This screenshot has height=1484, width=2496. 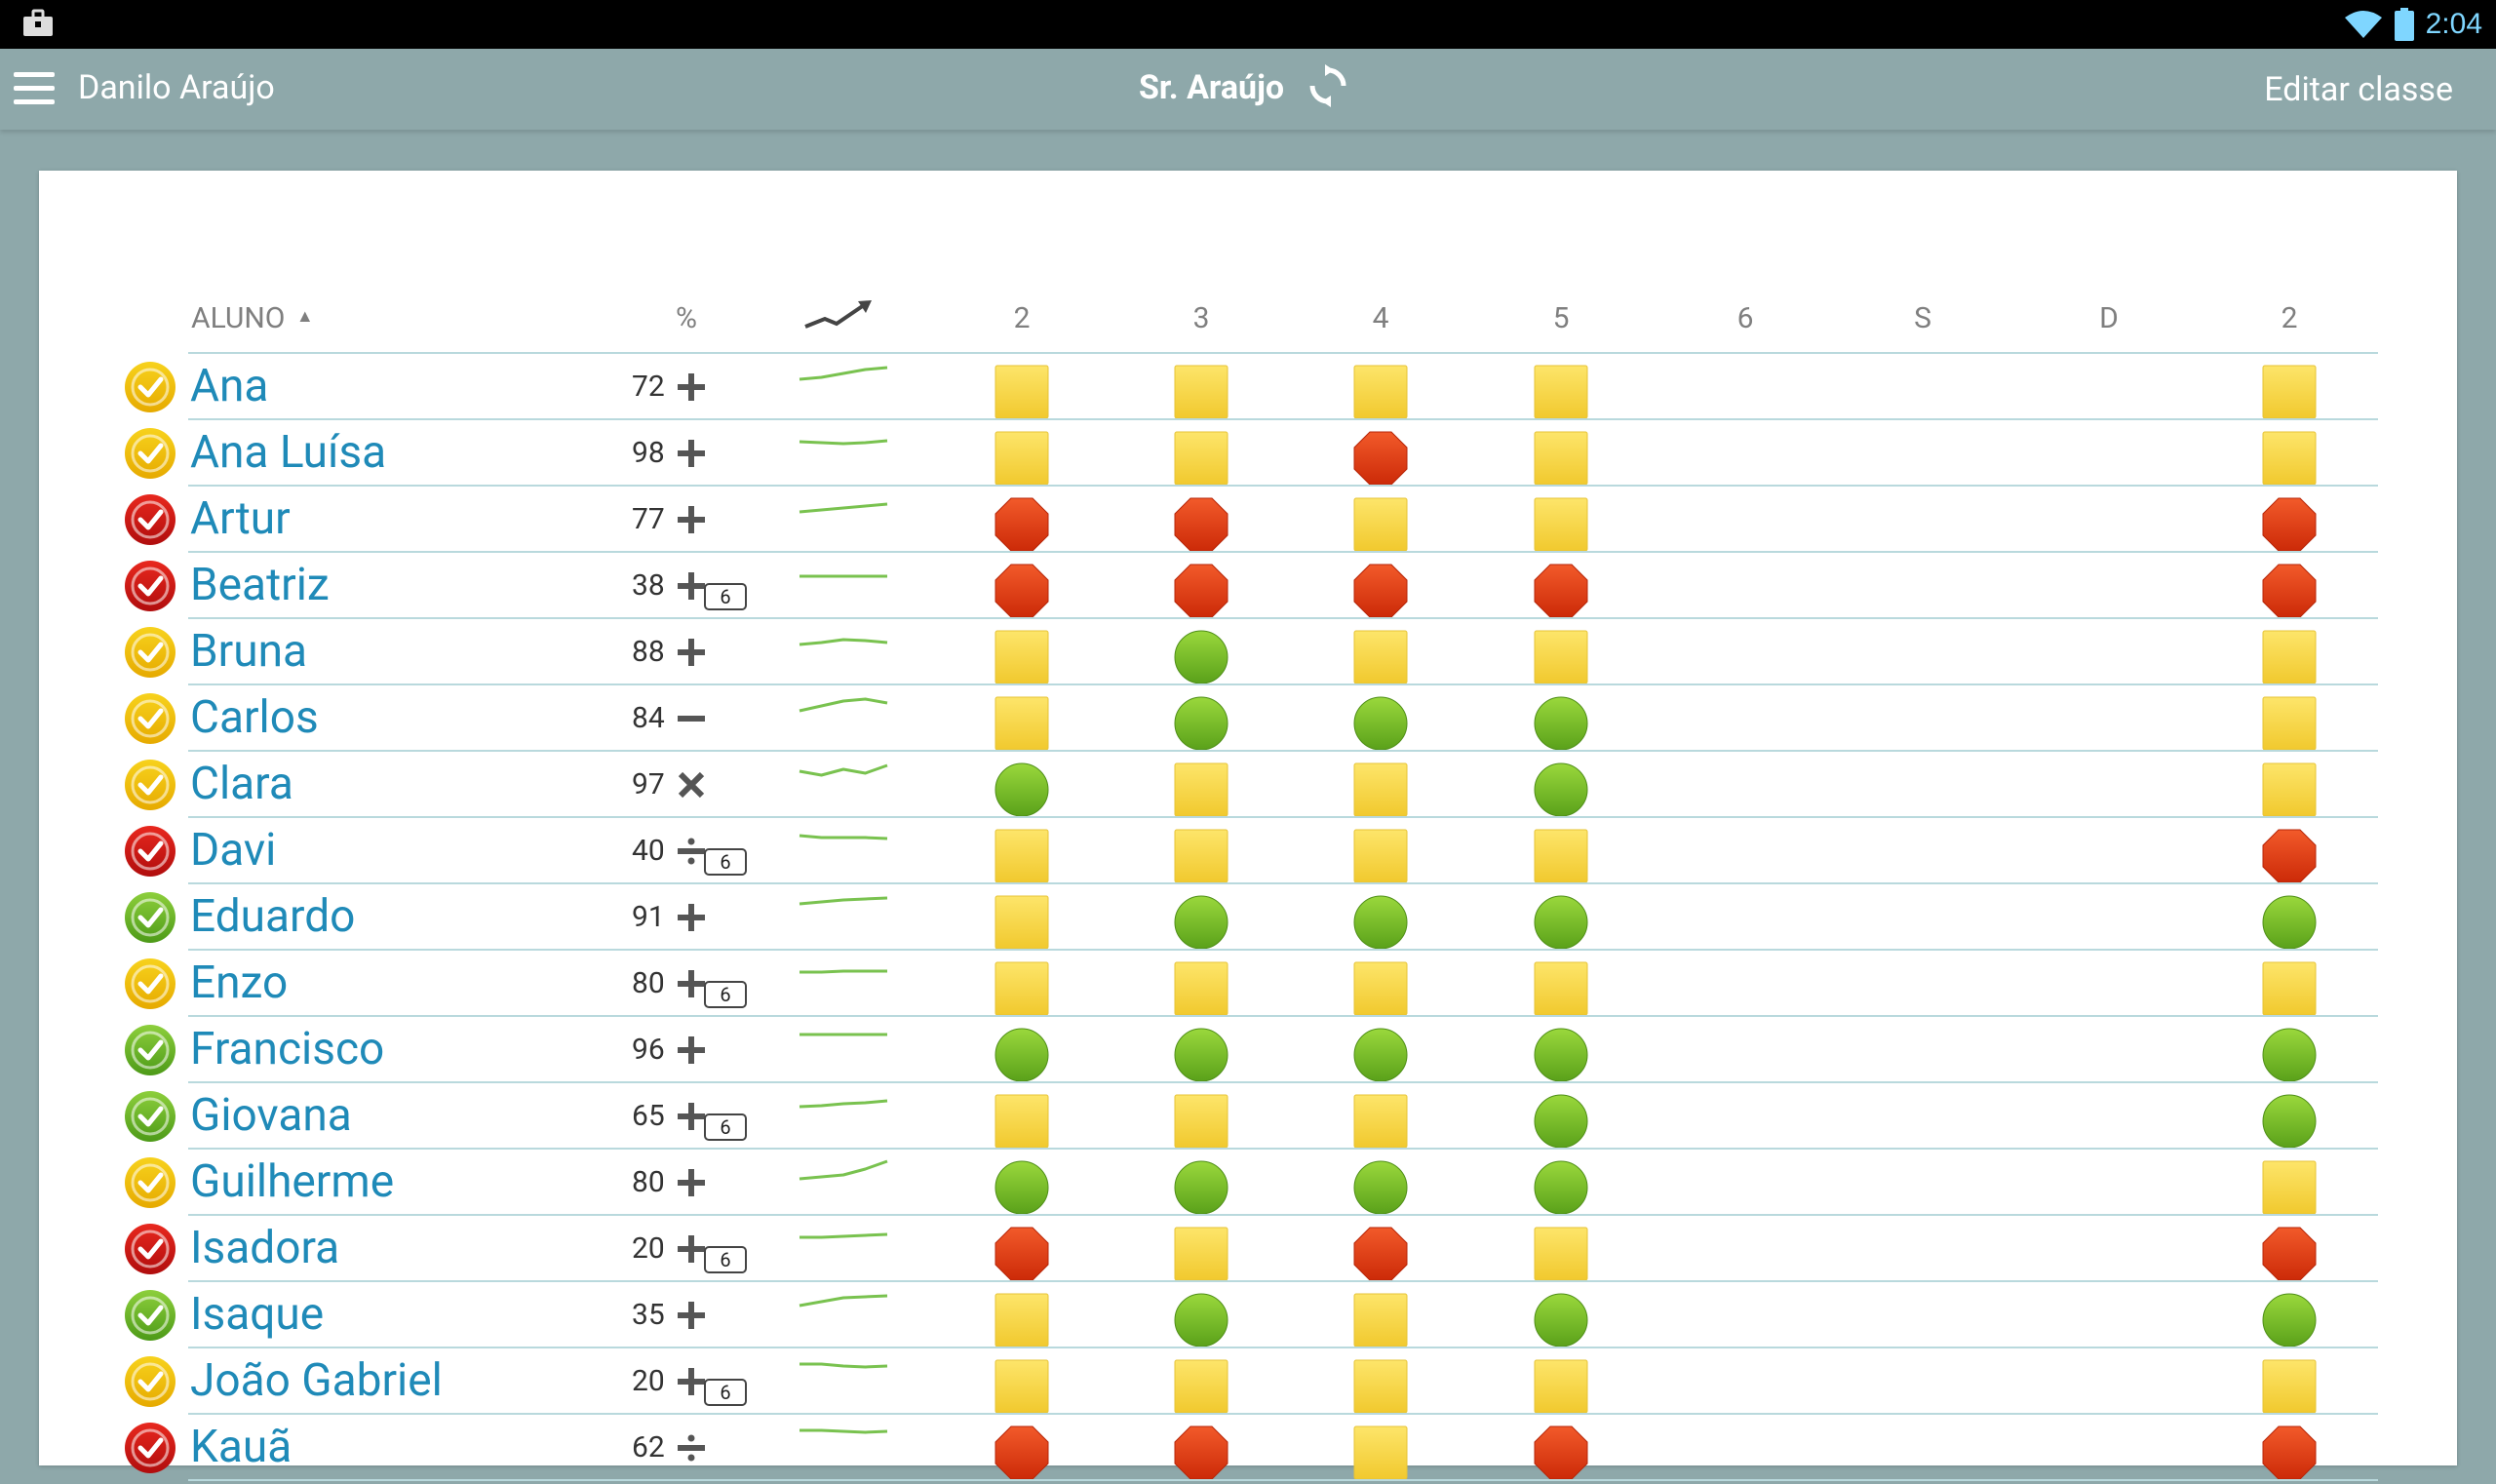 What do you see at coordinates (257, 1314) in the screenshot?
I see `student-name: Isaque` at bounding box center [257, 1314].